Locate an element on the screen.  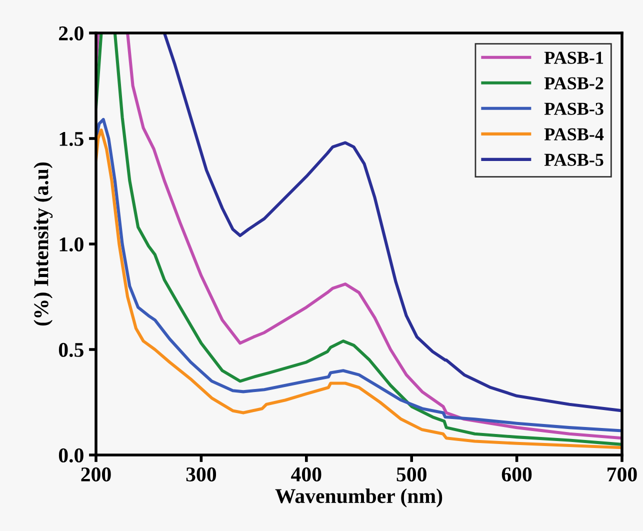
y-tick-label: 1.0 is located at coordinates (72, 244).